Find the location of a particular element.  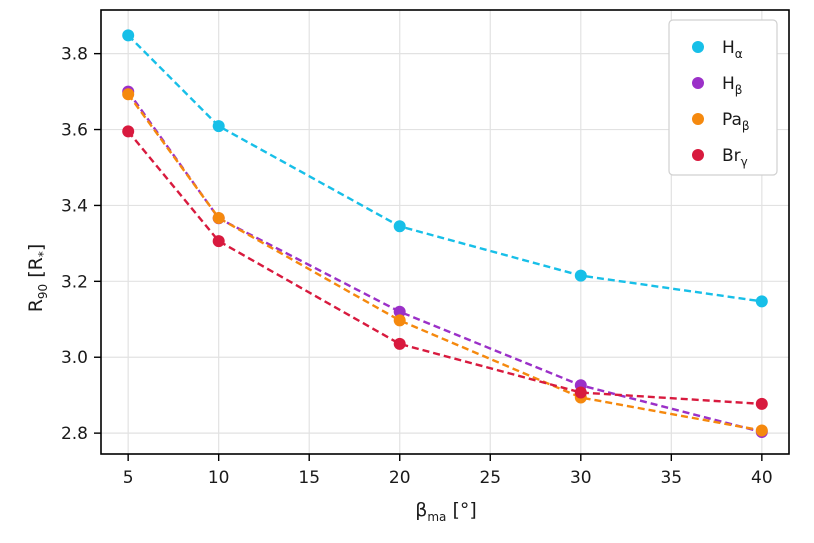

x-tick-label: 30 is located at coordinates (581, 478).